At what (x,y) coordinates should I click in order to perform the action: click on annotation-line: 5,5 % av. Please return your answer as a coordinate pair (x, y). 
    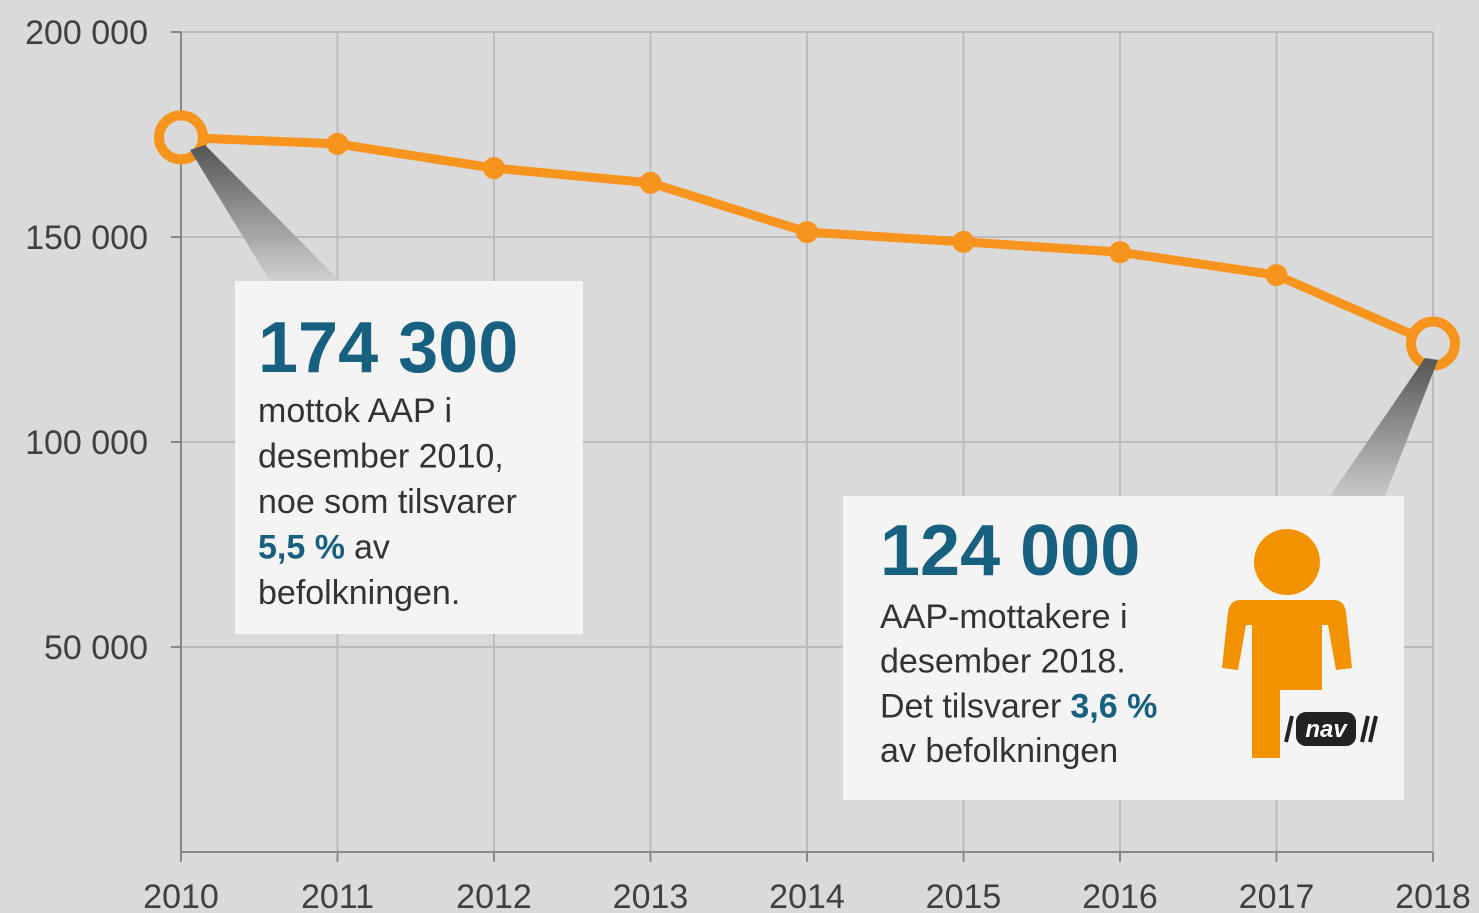
    Looking at the image, I should click on (324, 548).